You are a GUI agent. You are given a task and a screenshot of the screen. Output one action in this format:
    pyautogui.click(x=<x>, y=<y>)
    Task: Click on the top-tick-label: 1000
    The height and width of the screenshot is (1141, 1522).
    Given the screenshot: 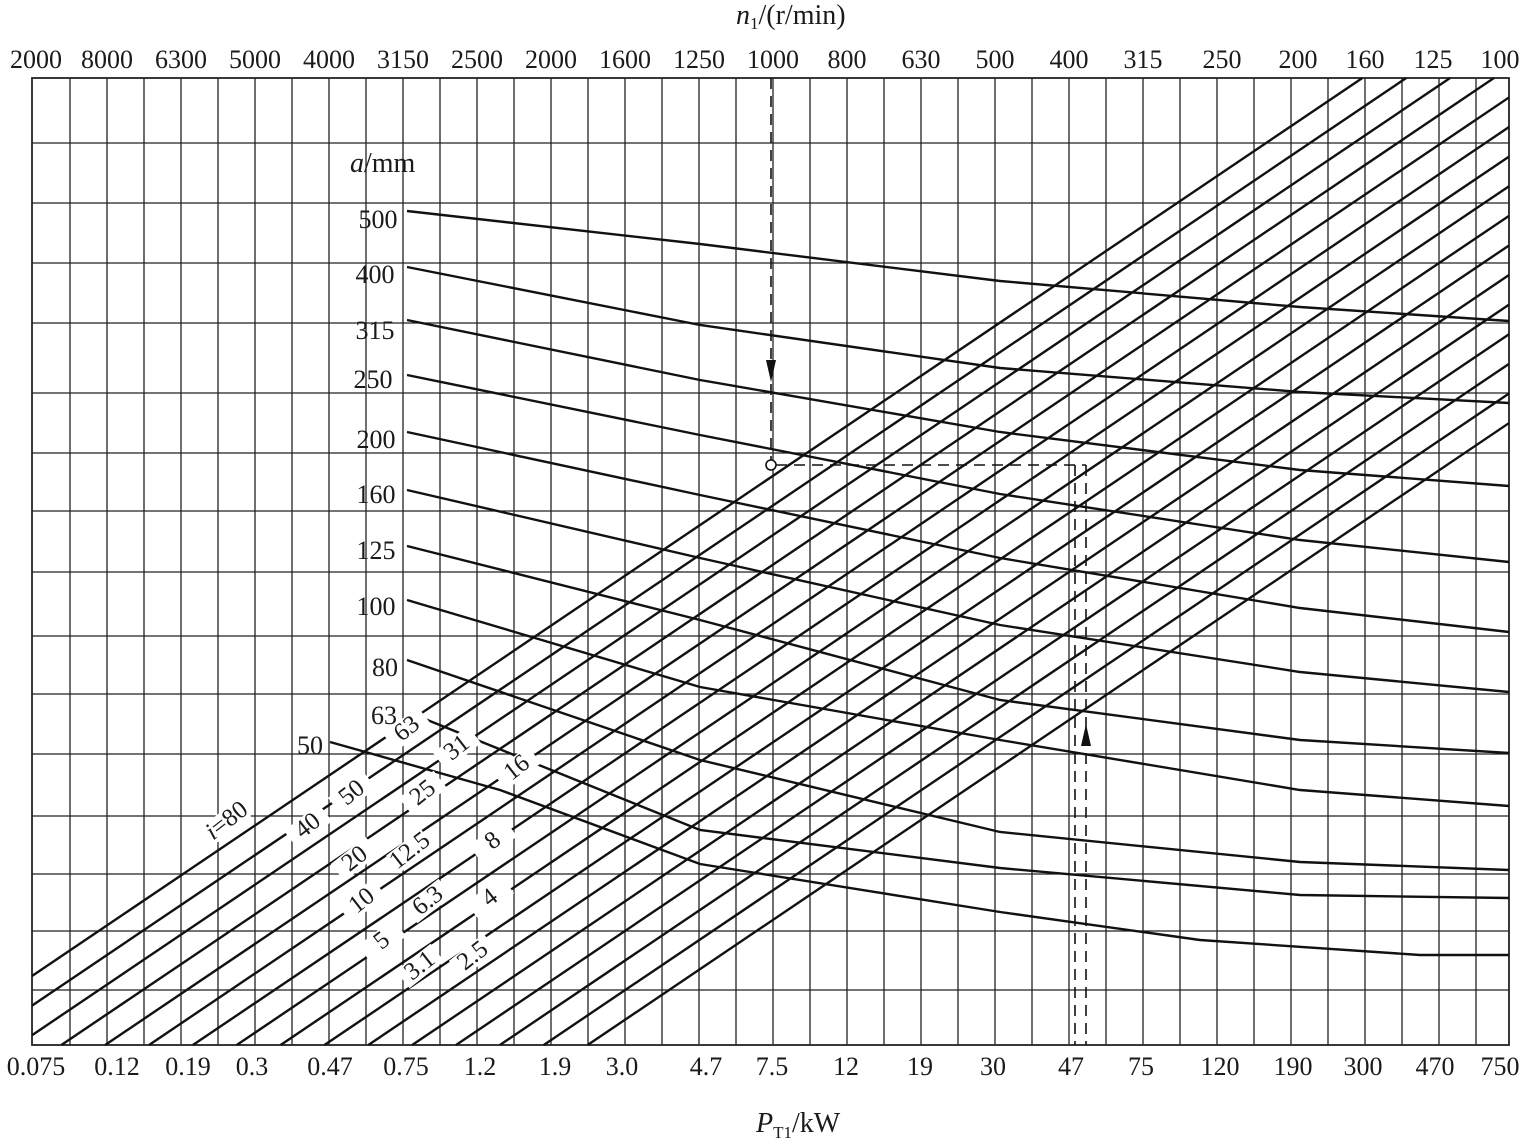 What is the action you would take?
    pyautogui.click(x=773, y=59)
    